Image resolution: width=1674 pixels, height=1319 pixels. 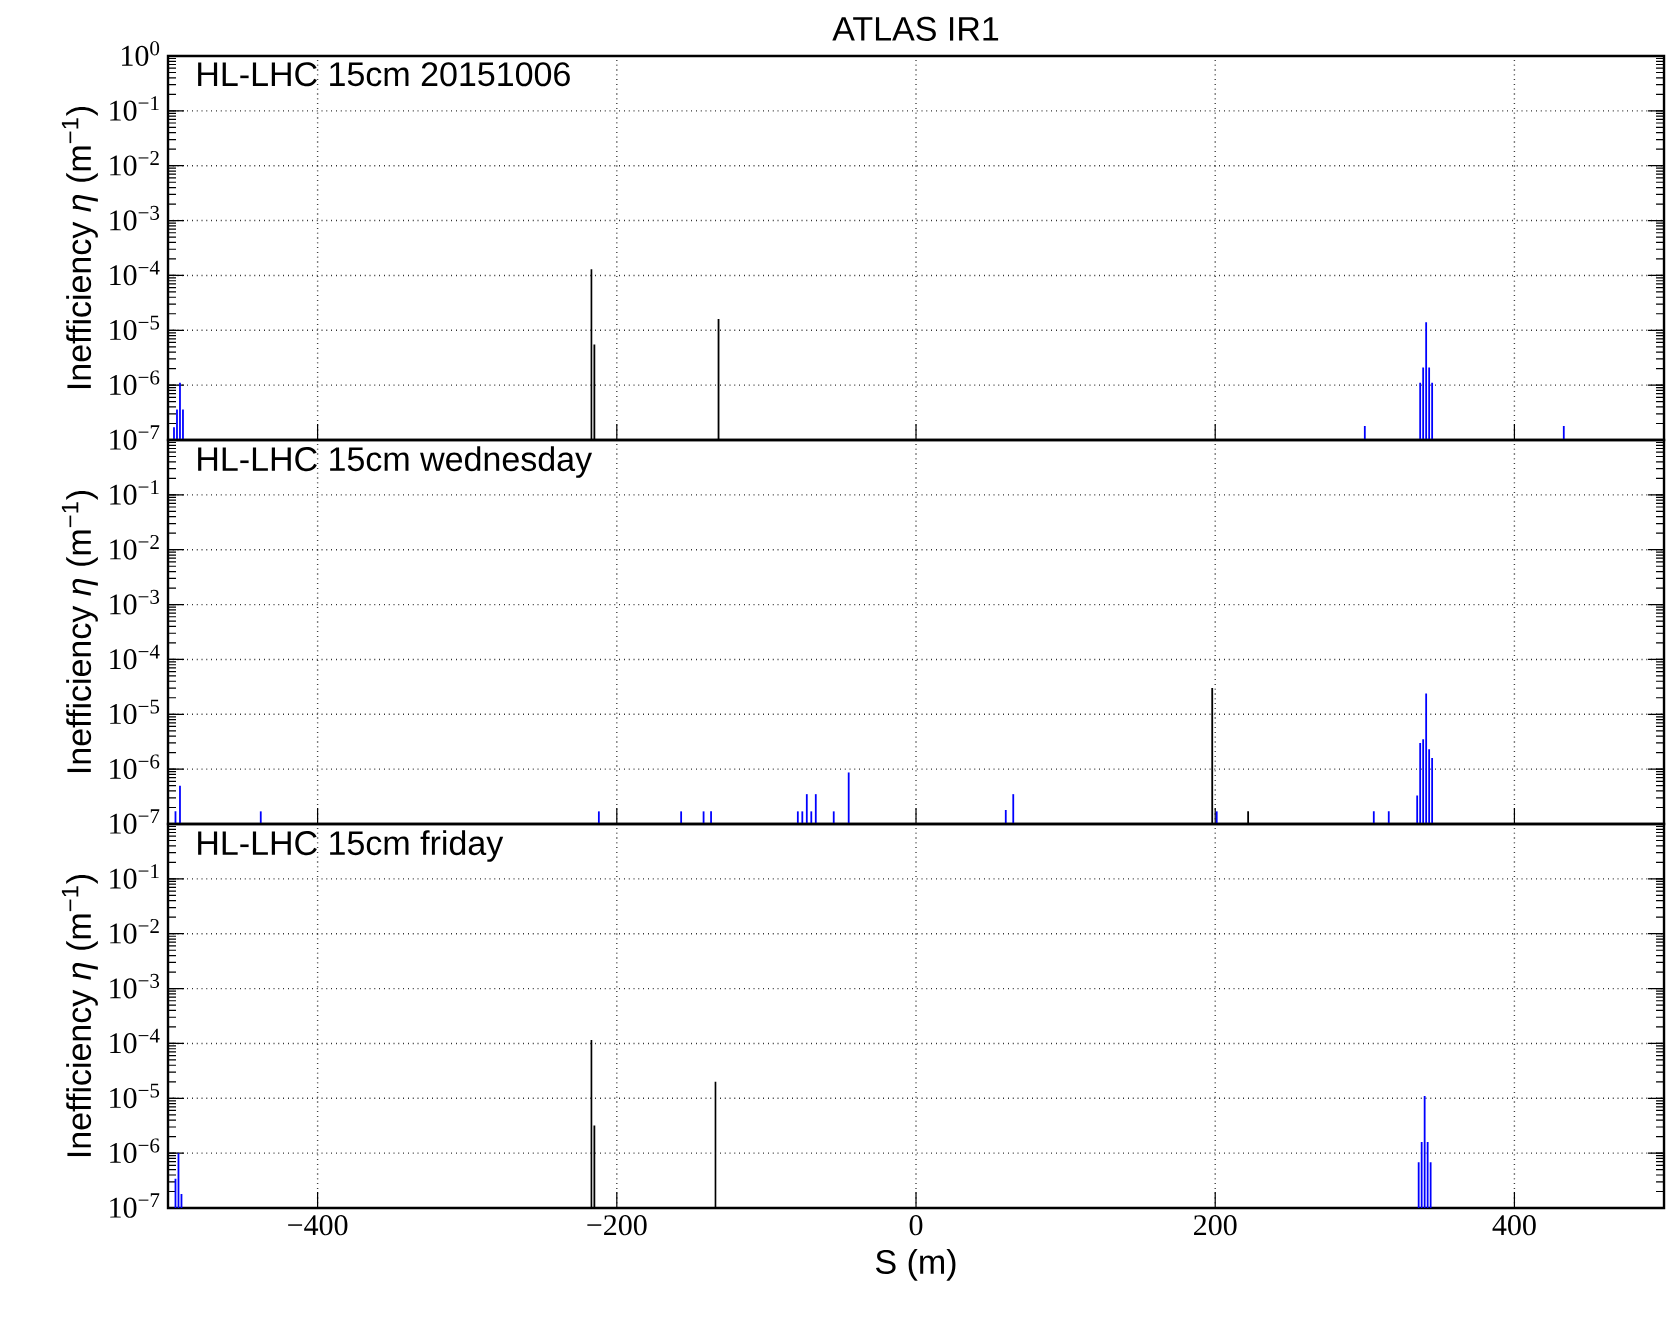 I want to click on y-tick-label: 10$^{0}$, so click(x=141, y=53).